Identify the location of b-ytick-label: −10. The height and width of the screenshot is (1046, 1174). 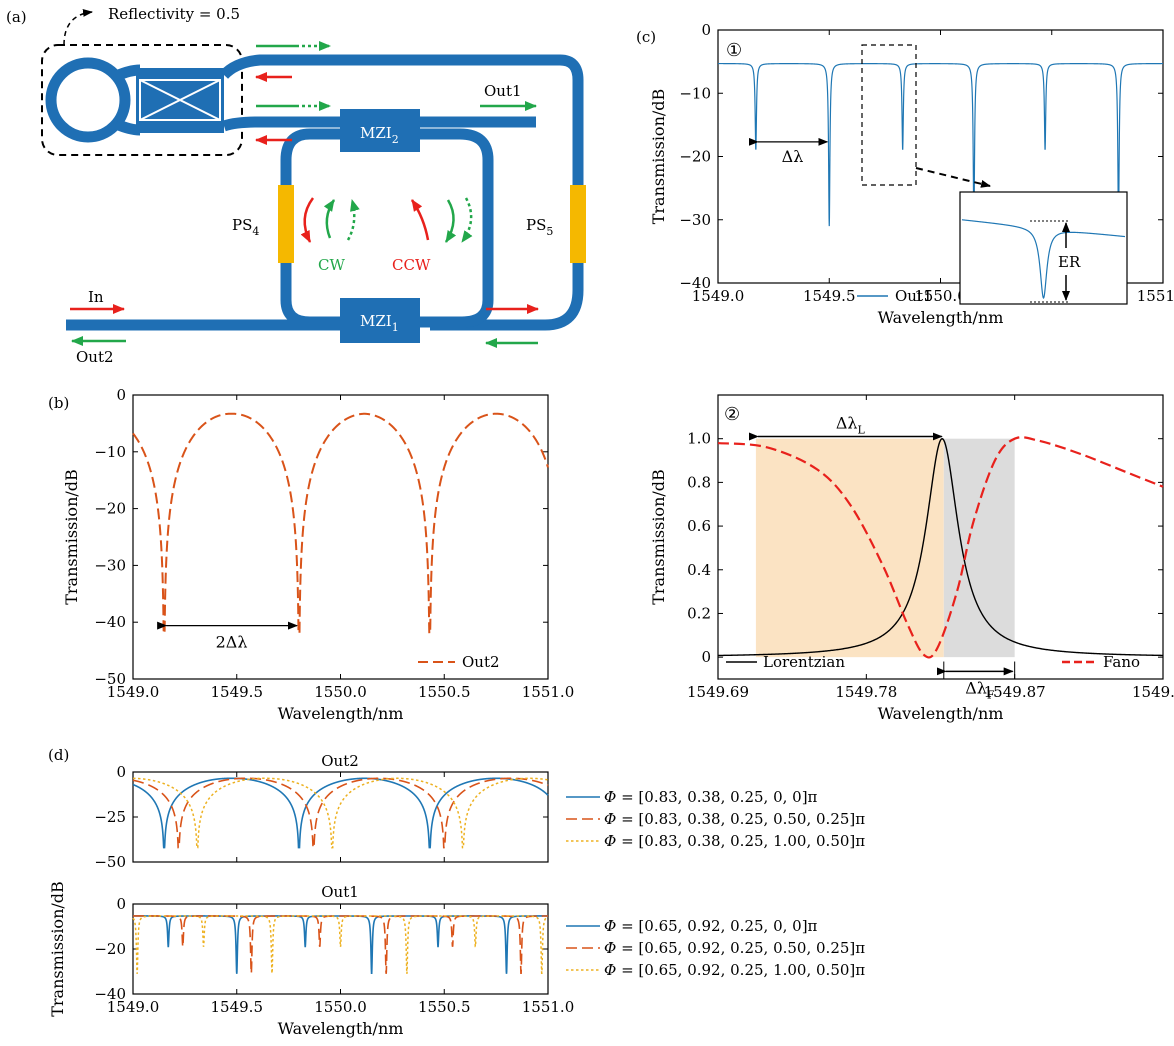
(110, 452).